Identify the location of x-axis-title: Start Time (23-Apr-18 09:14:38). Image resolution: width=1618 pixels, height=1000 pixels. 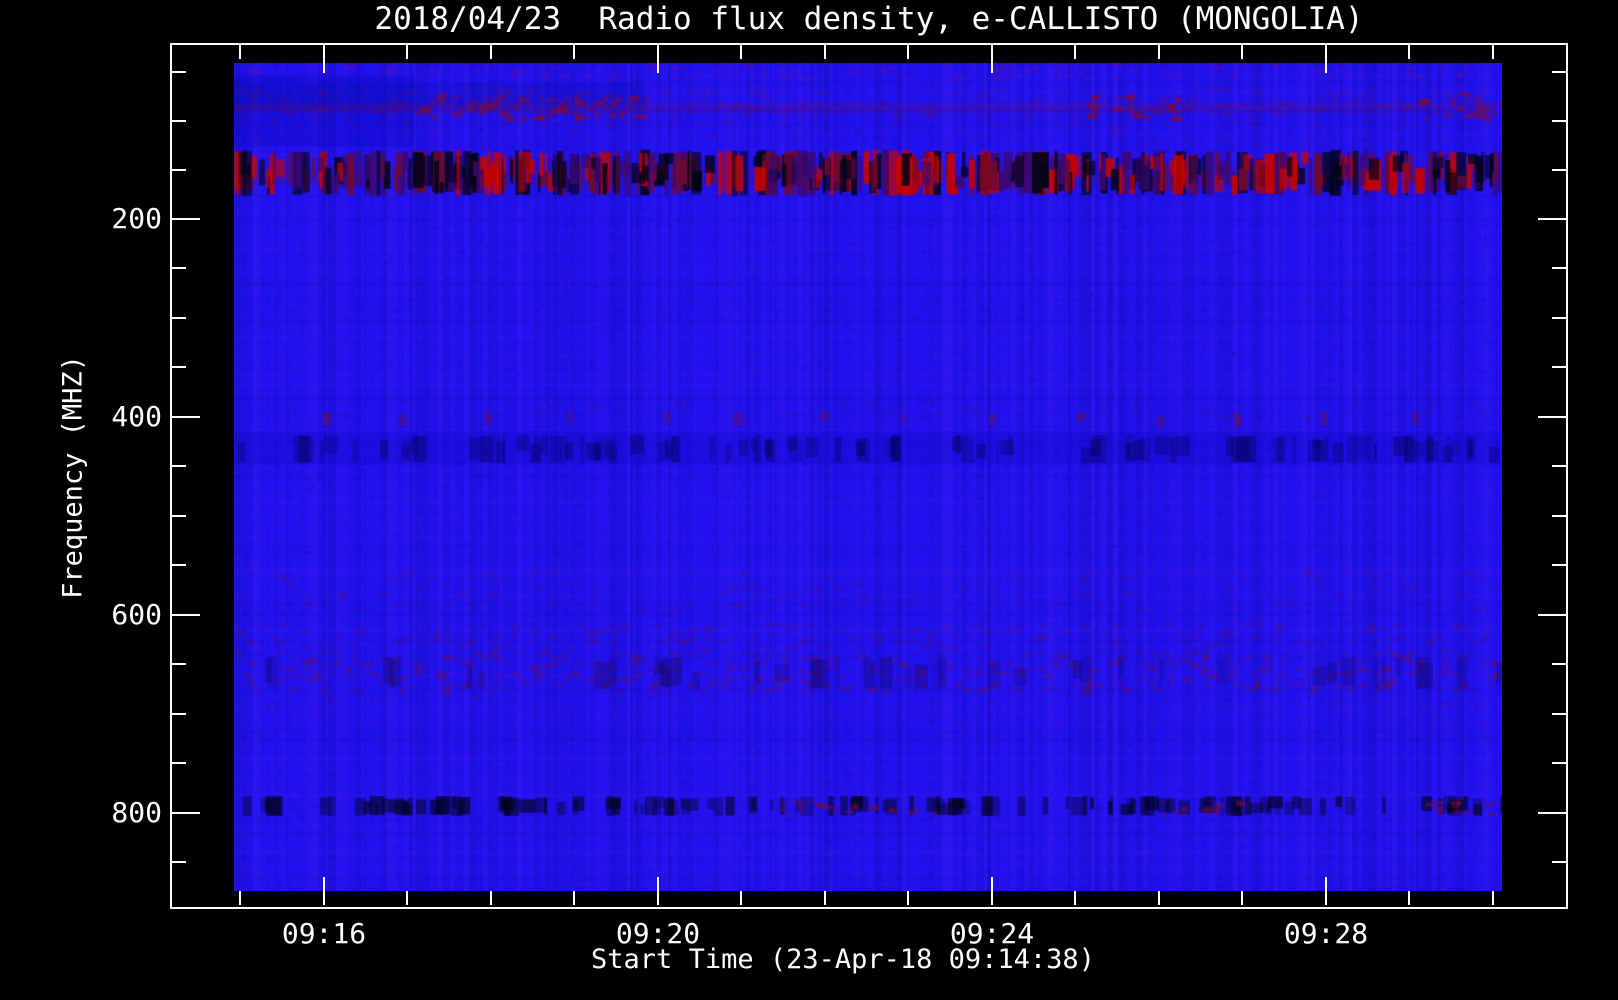
(843, 959).